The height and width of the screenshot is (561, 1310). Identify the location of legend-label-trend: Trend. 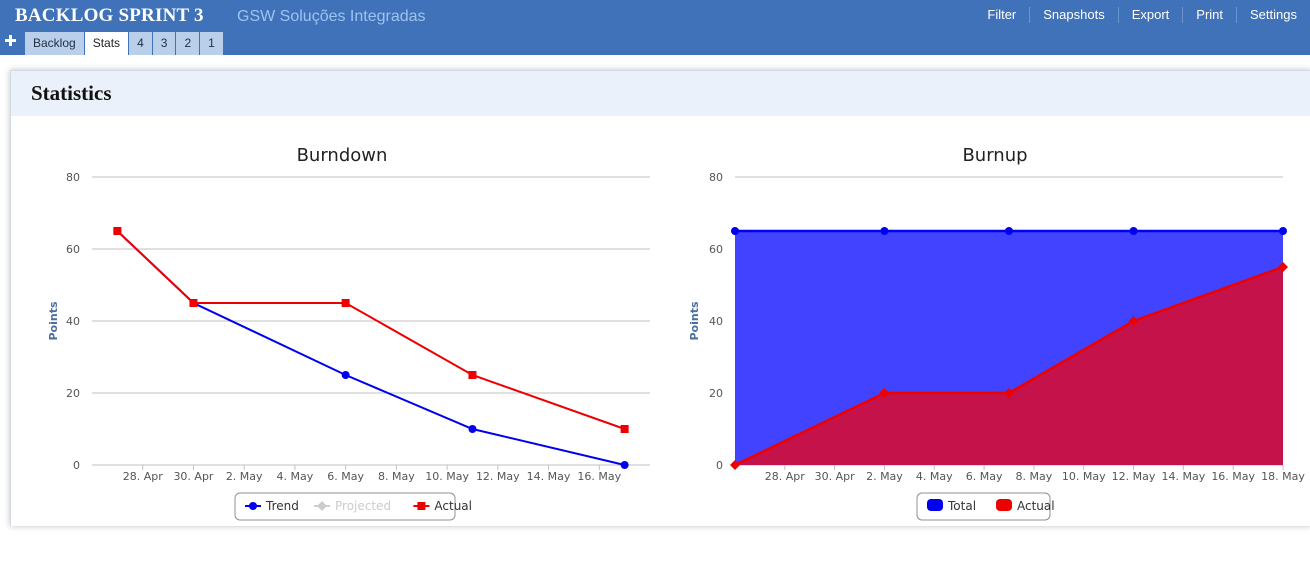
(282, 506).